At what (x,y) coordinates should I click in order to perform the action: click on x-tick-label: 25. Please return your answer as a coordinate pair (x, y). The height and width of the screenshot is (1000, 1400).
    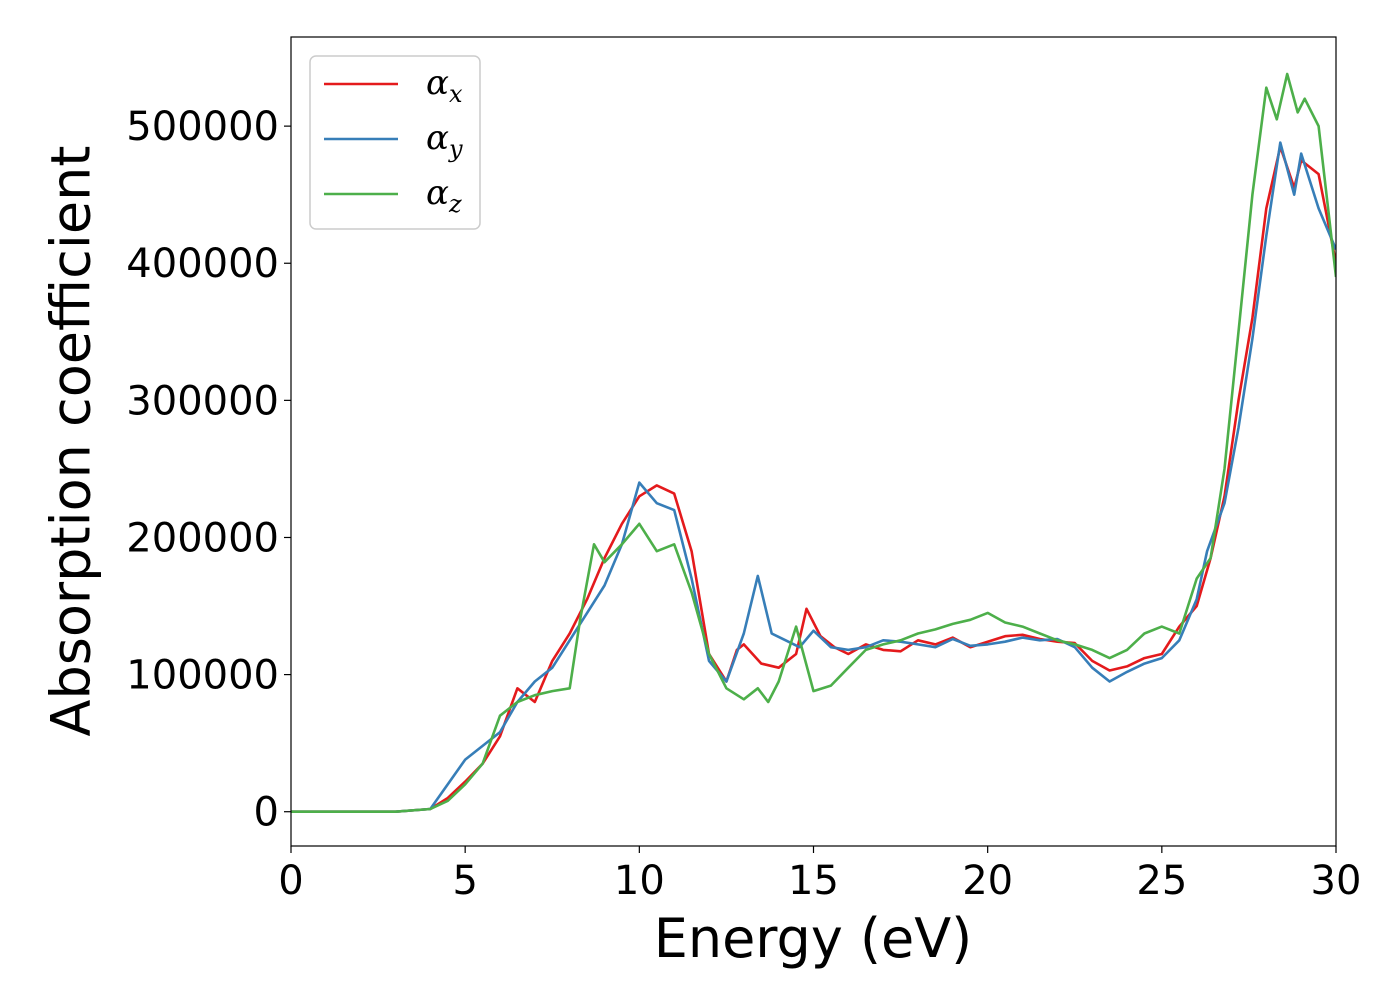
    Looking at the image, I should click on (1161, 881).